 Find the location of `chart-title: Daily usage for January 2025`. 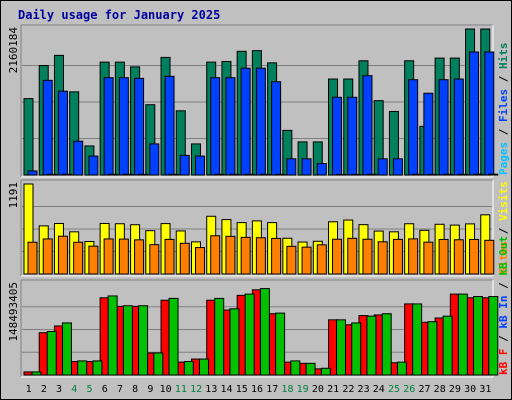

chart-title: Daily usage for January 2025 is located at coordinates (119, 15).